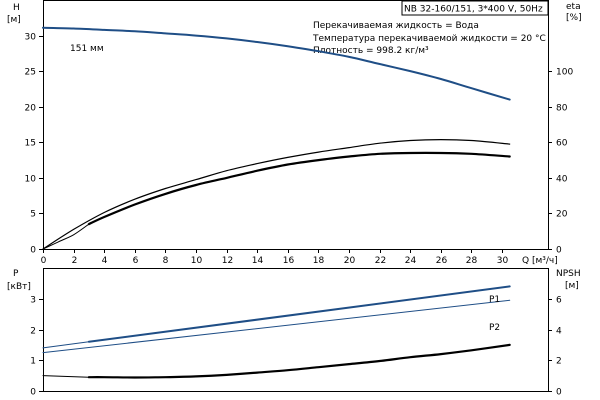  Describe the element at coordinates (166, 261) in the screenshot. I see `flow-axis-tick-label: 8` at that location.